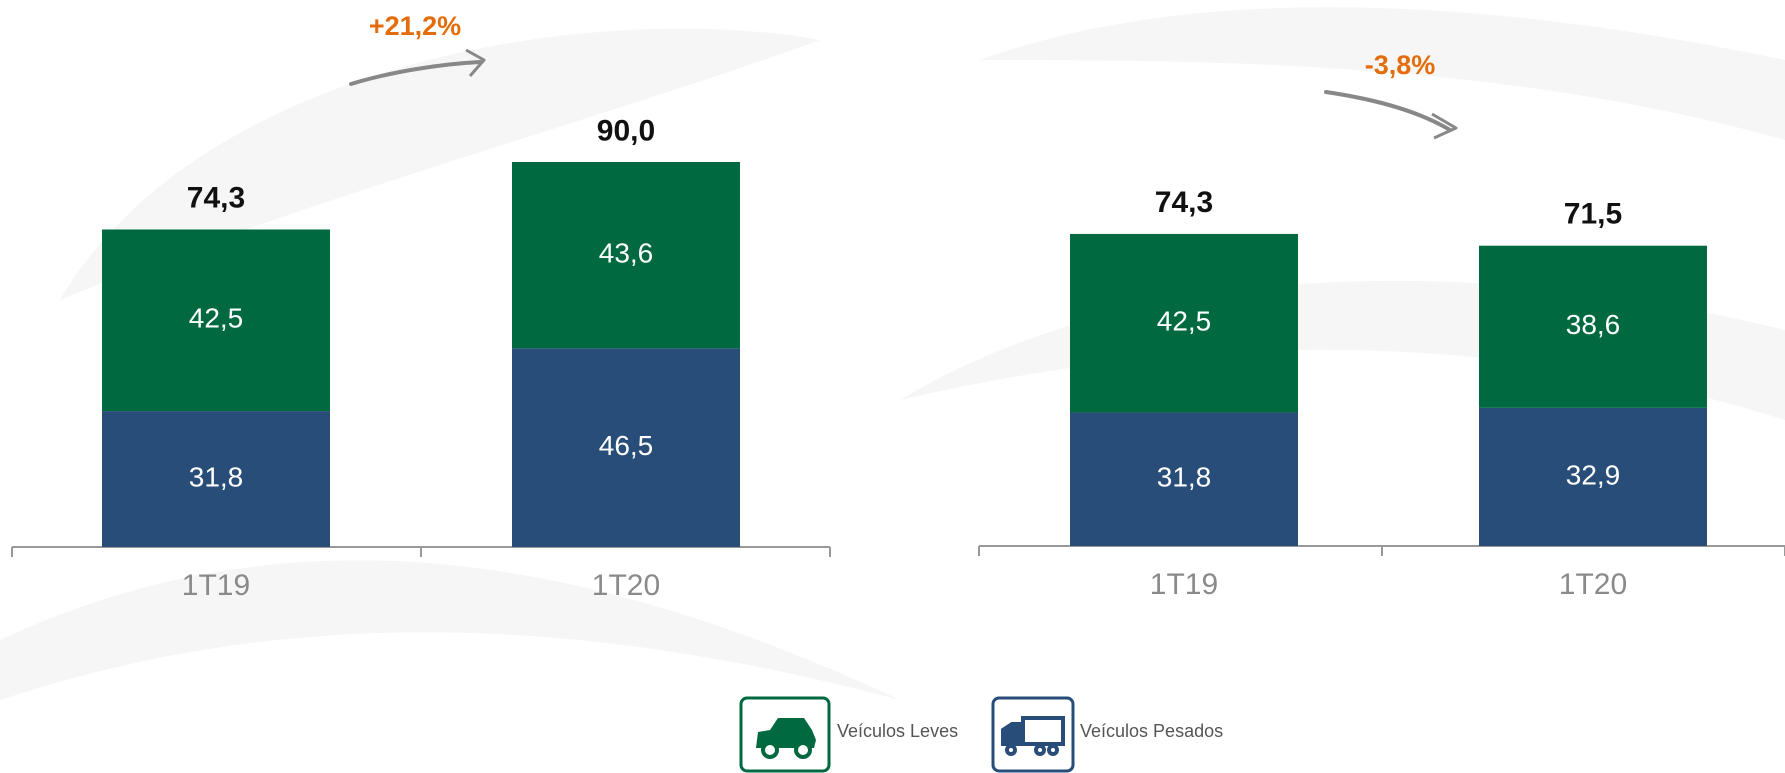  What do you see at coordinates (981, 734) in the screenshot?
I see `legend: Veículos Leves Veículos Pesados` at bounding box center [981, 734].